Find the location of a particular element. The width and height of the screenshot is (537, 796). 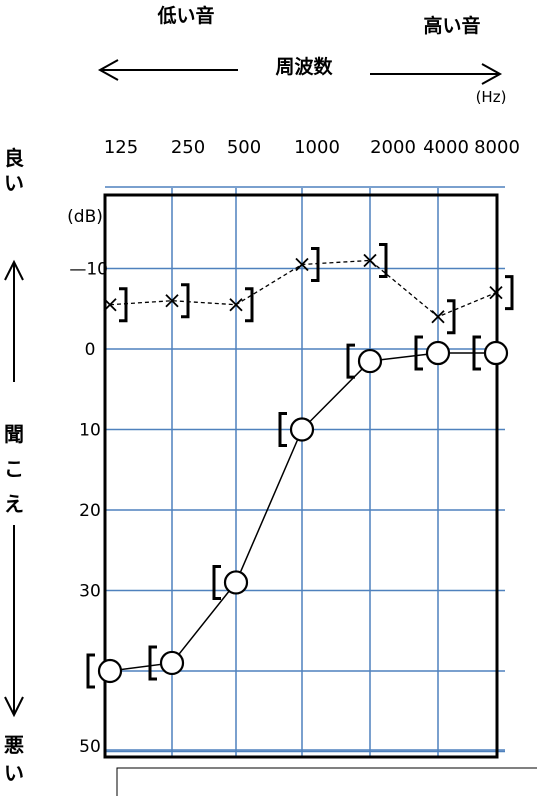

svg-text: 聞 is located at coordinates (14, 434).